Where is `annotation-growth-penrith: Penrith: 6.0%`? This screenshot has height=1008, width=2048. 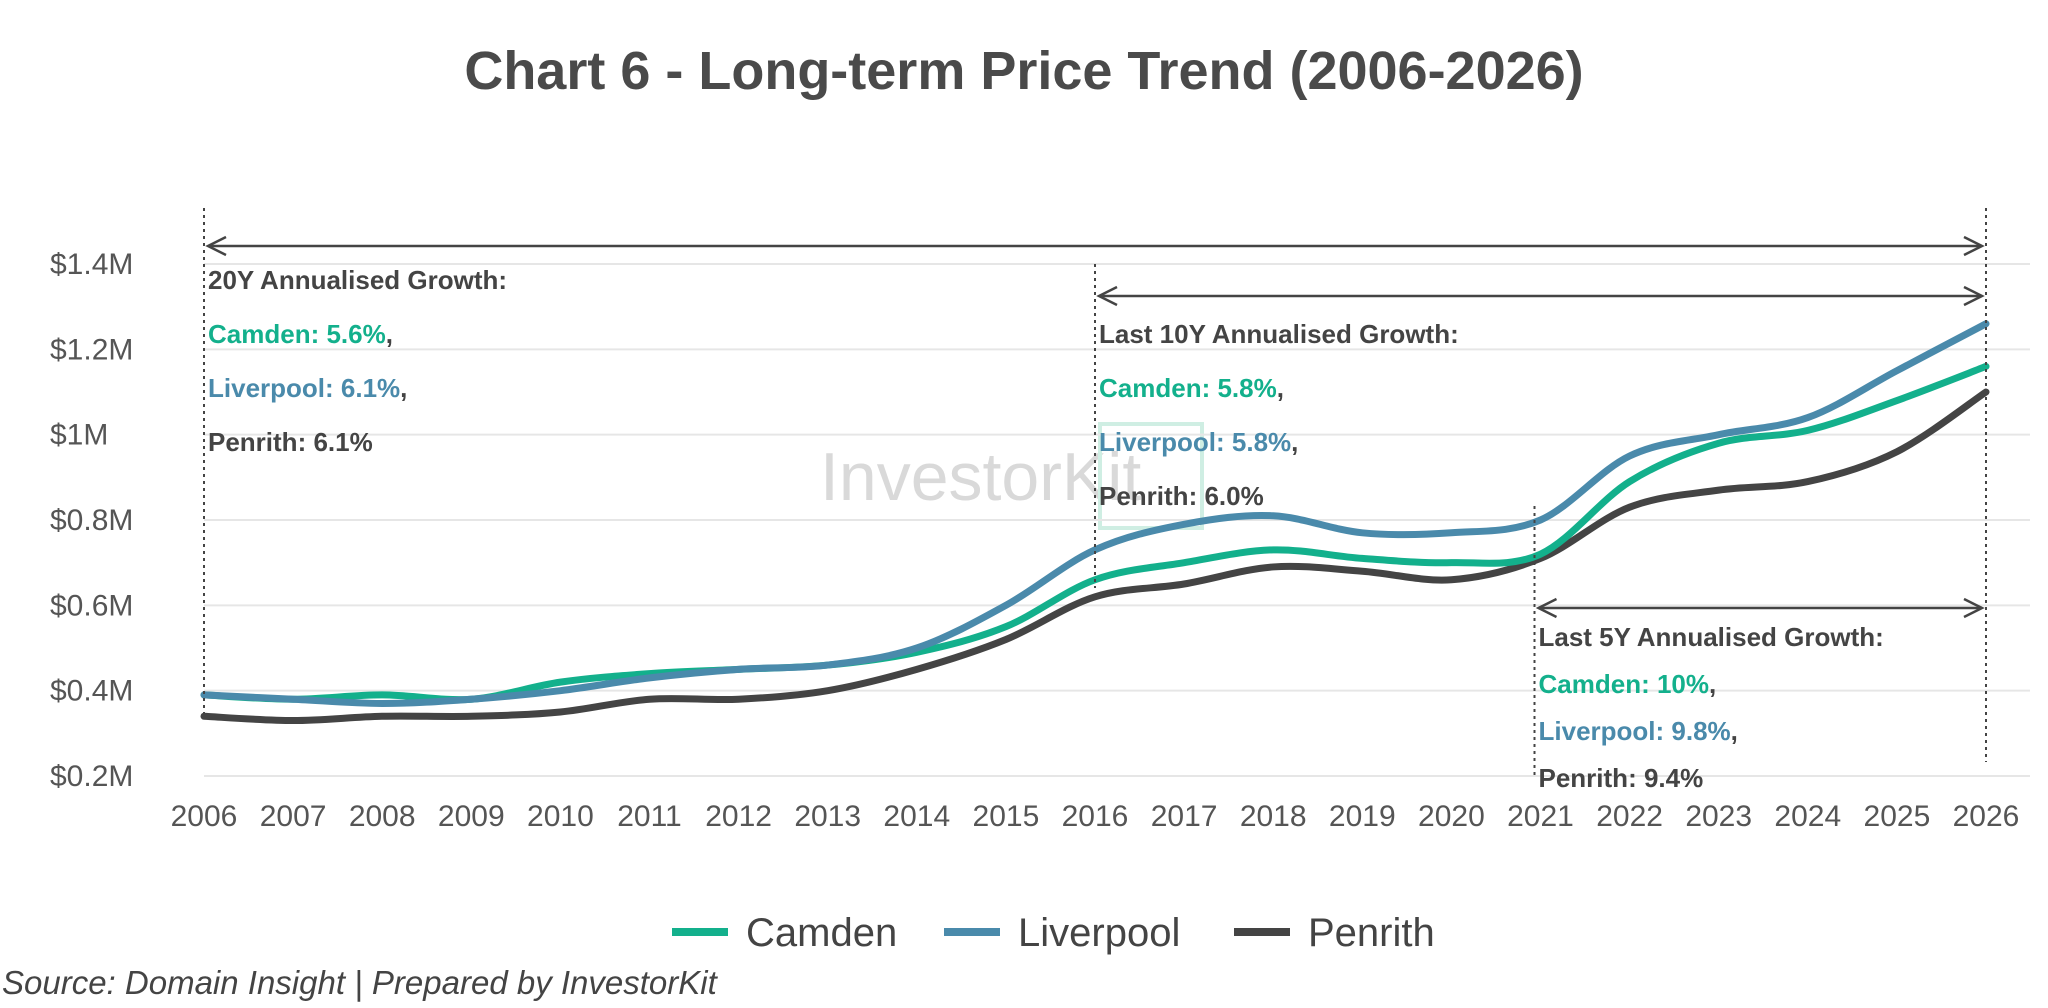 annotation-growth-penrith: Penrith: 6.0% is located at coordinates (1181, 496).